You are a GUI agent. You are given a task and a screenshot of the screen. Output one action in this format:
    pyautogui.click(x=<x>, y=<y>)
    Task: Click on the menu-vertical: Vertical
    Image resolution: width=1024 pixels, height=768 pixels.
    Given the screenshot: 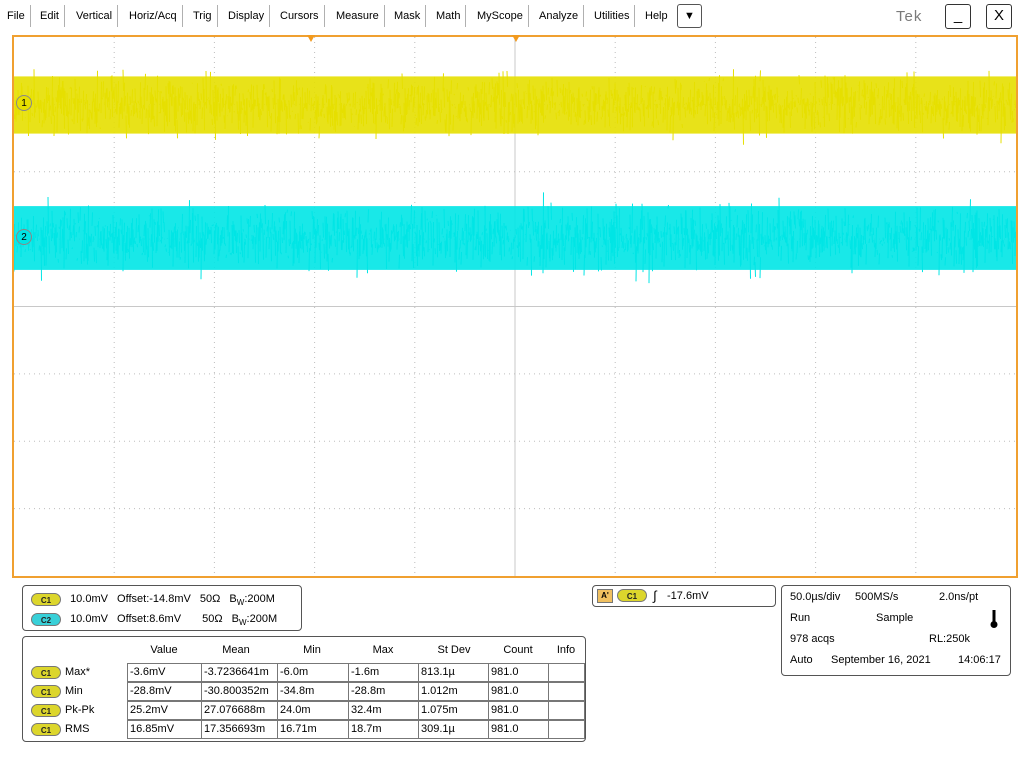 What is the action you would take?
    pyautogui.click(x=95, y=16)
    